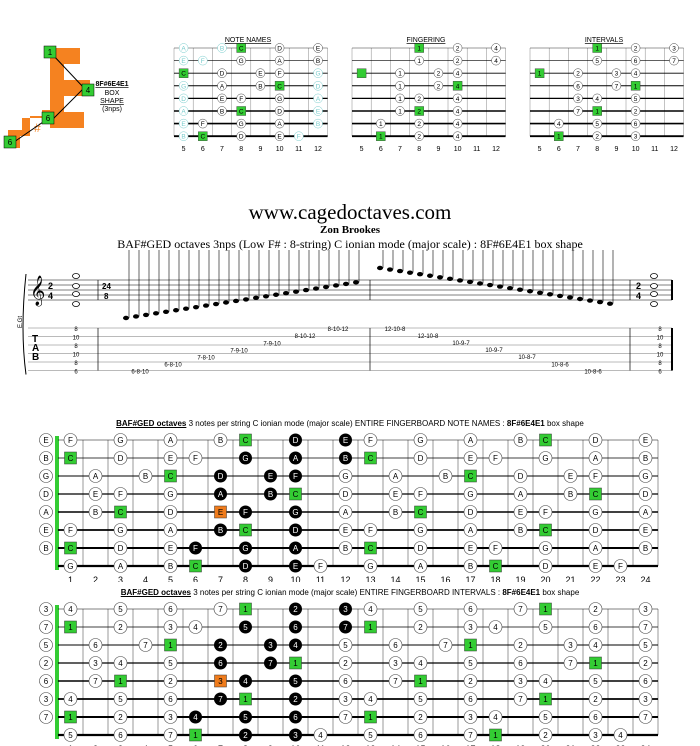 The image size is (700, 746). What do you see at coordinates (559, 149) in the screenshot?
I see `mini-fret-number: 6` at bounding box center [559, 149].